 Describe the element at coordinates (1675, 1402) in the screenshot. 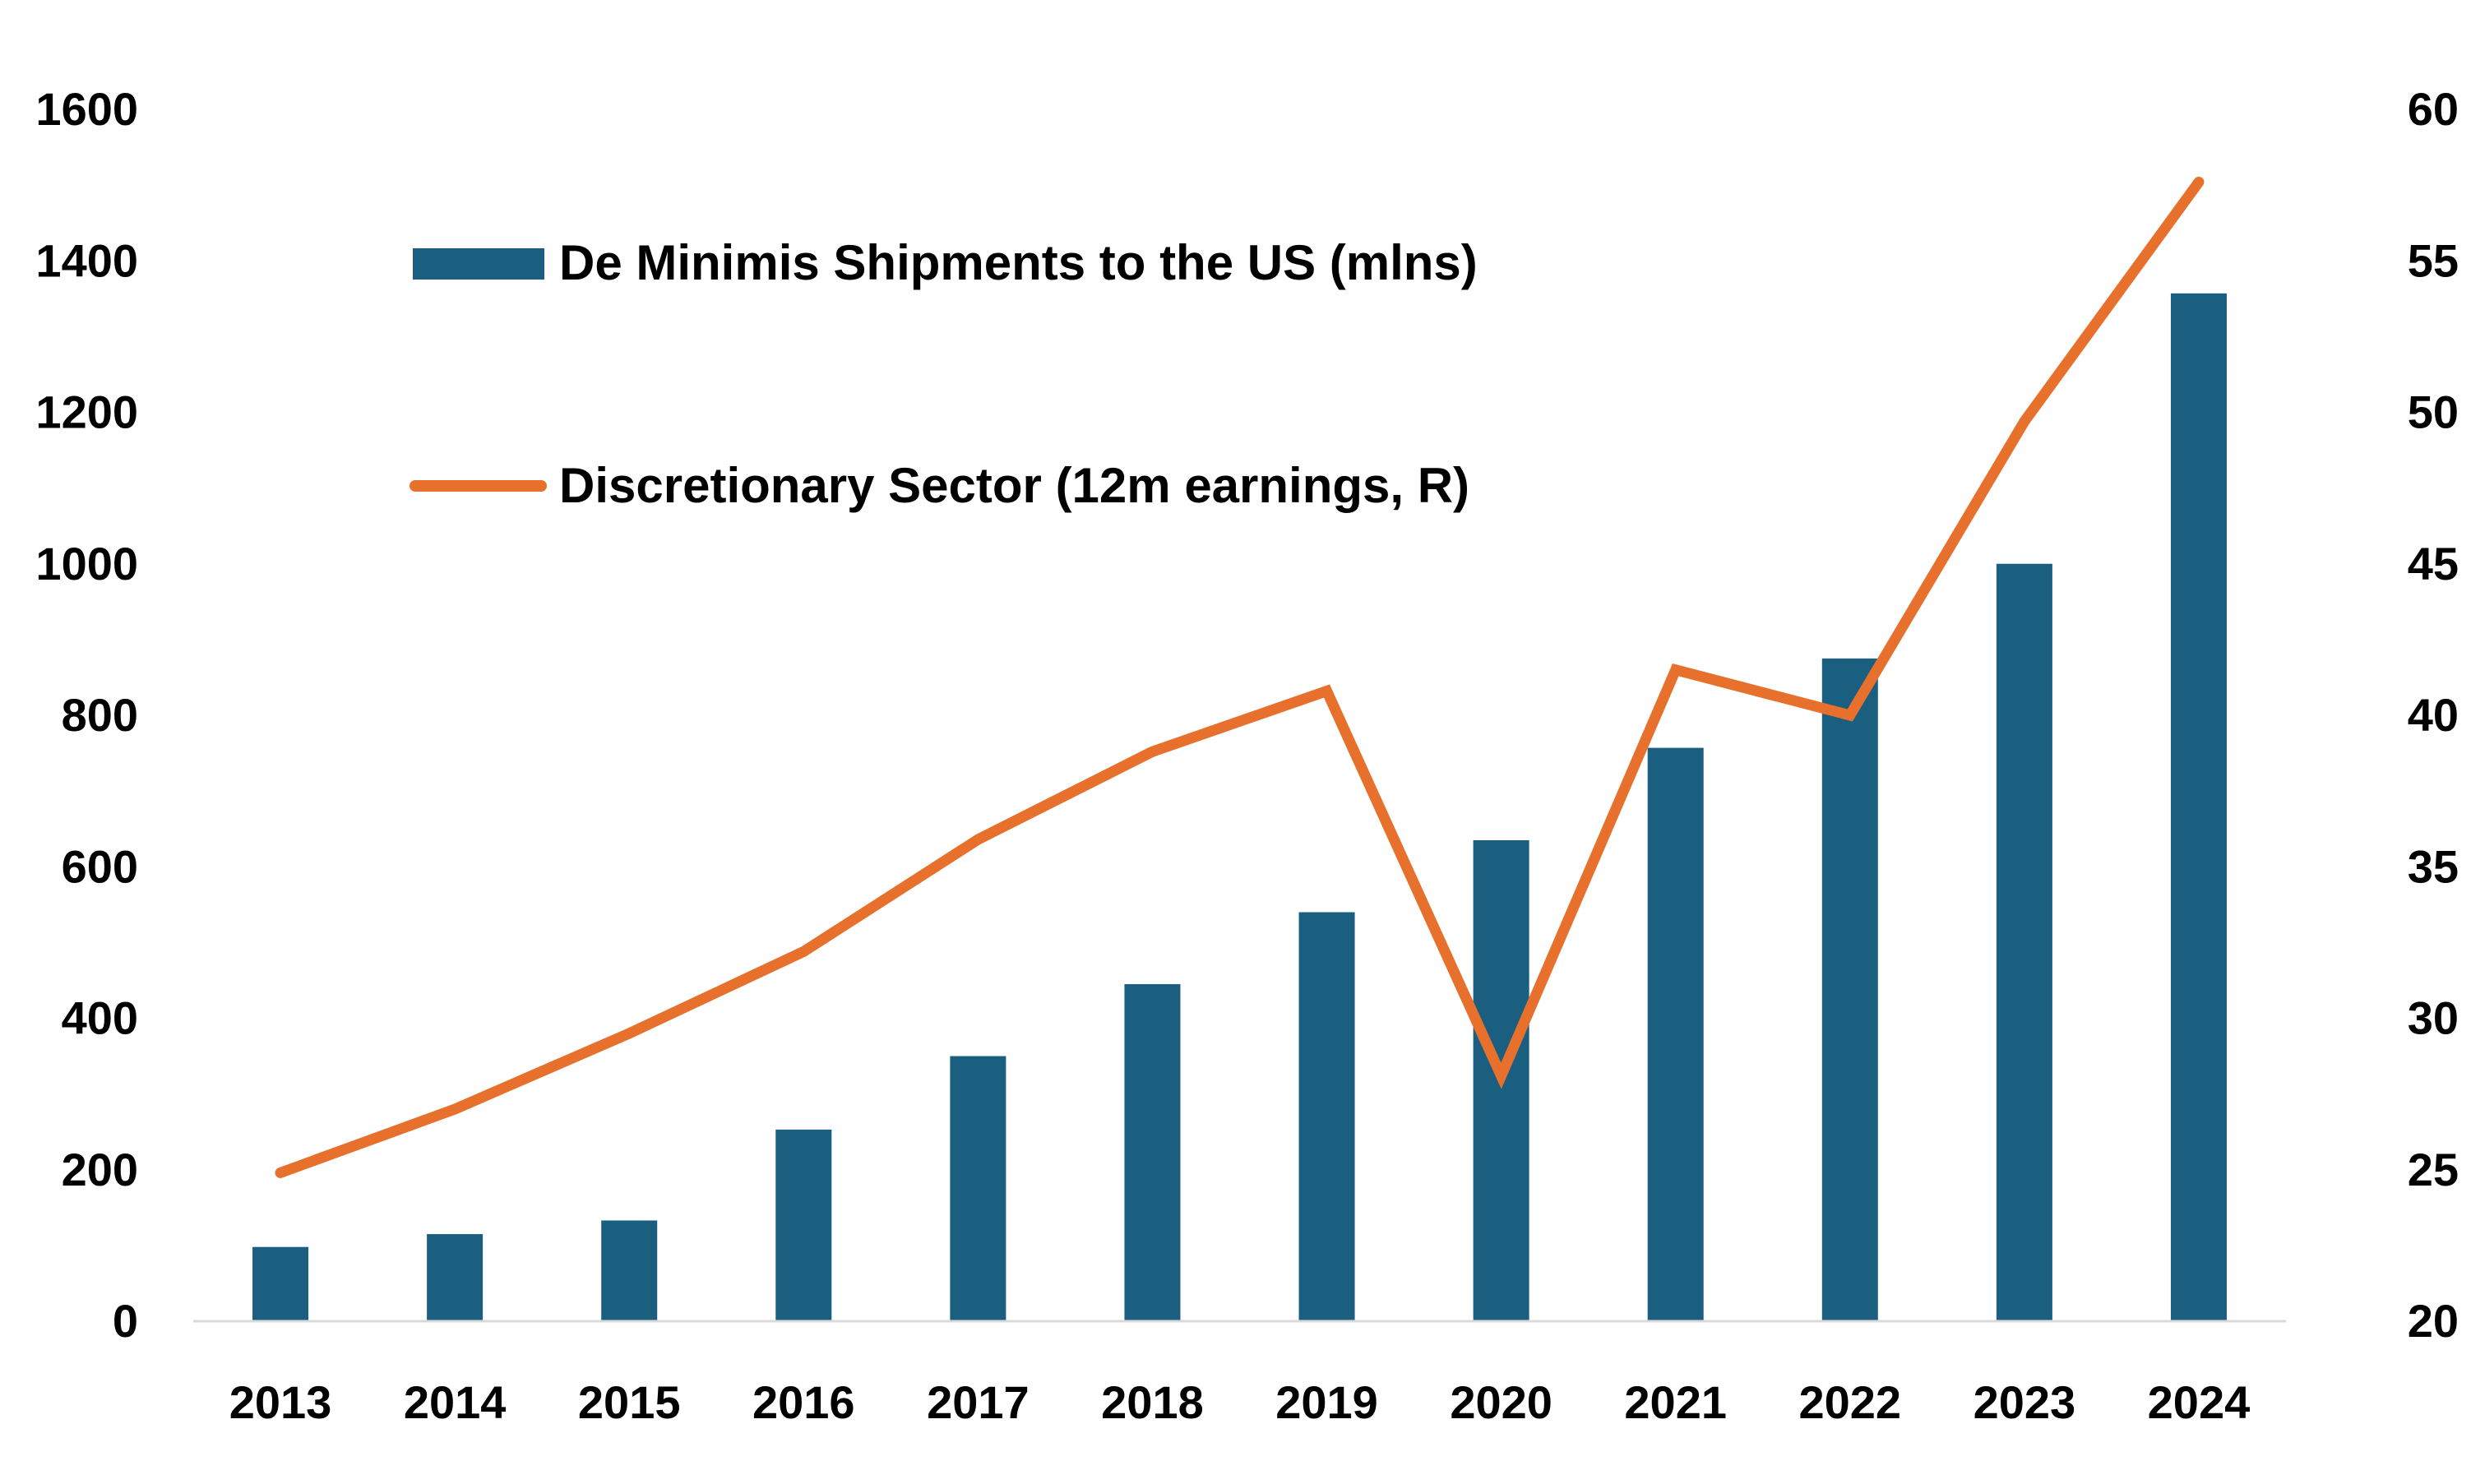

I see `x-tick-label: 2021` at that location.